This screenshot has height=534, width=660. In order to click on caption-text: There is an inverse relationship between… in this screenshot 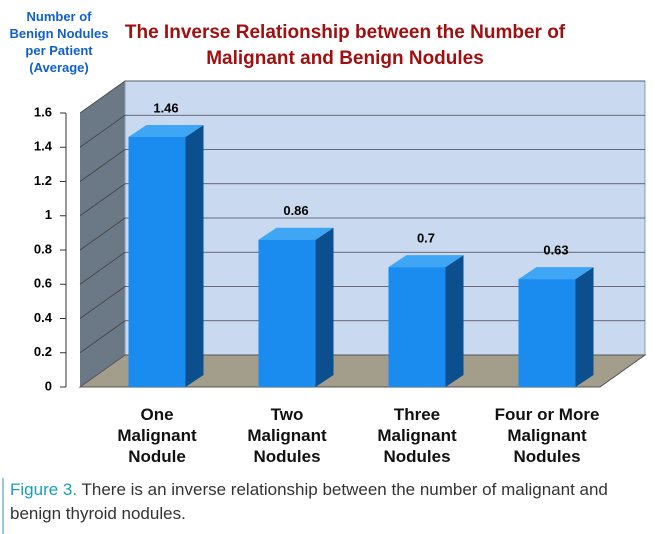, I will do `click(309, 501)`.